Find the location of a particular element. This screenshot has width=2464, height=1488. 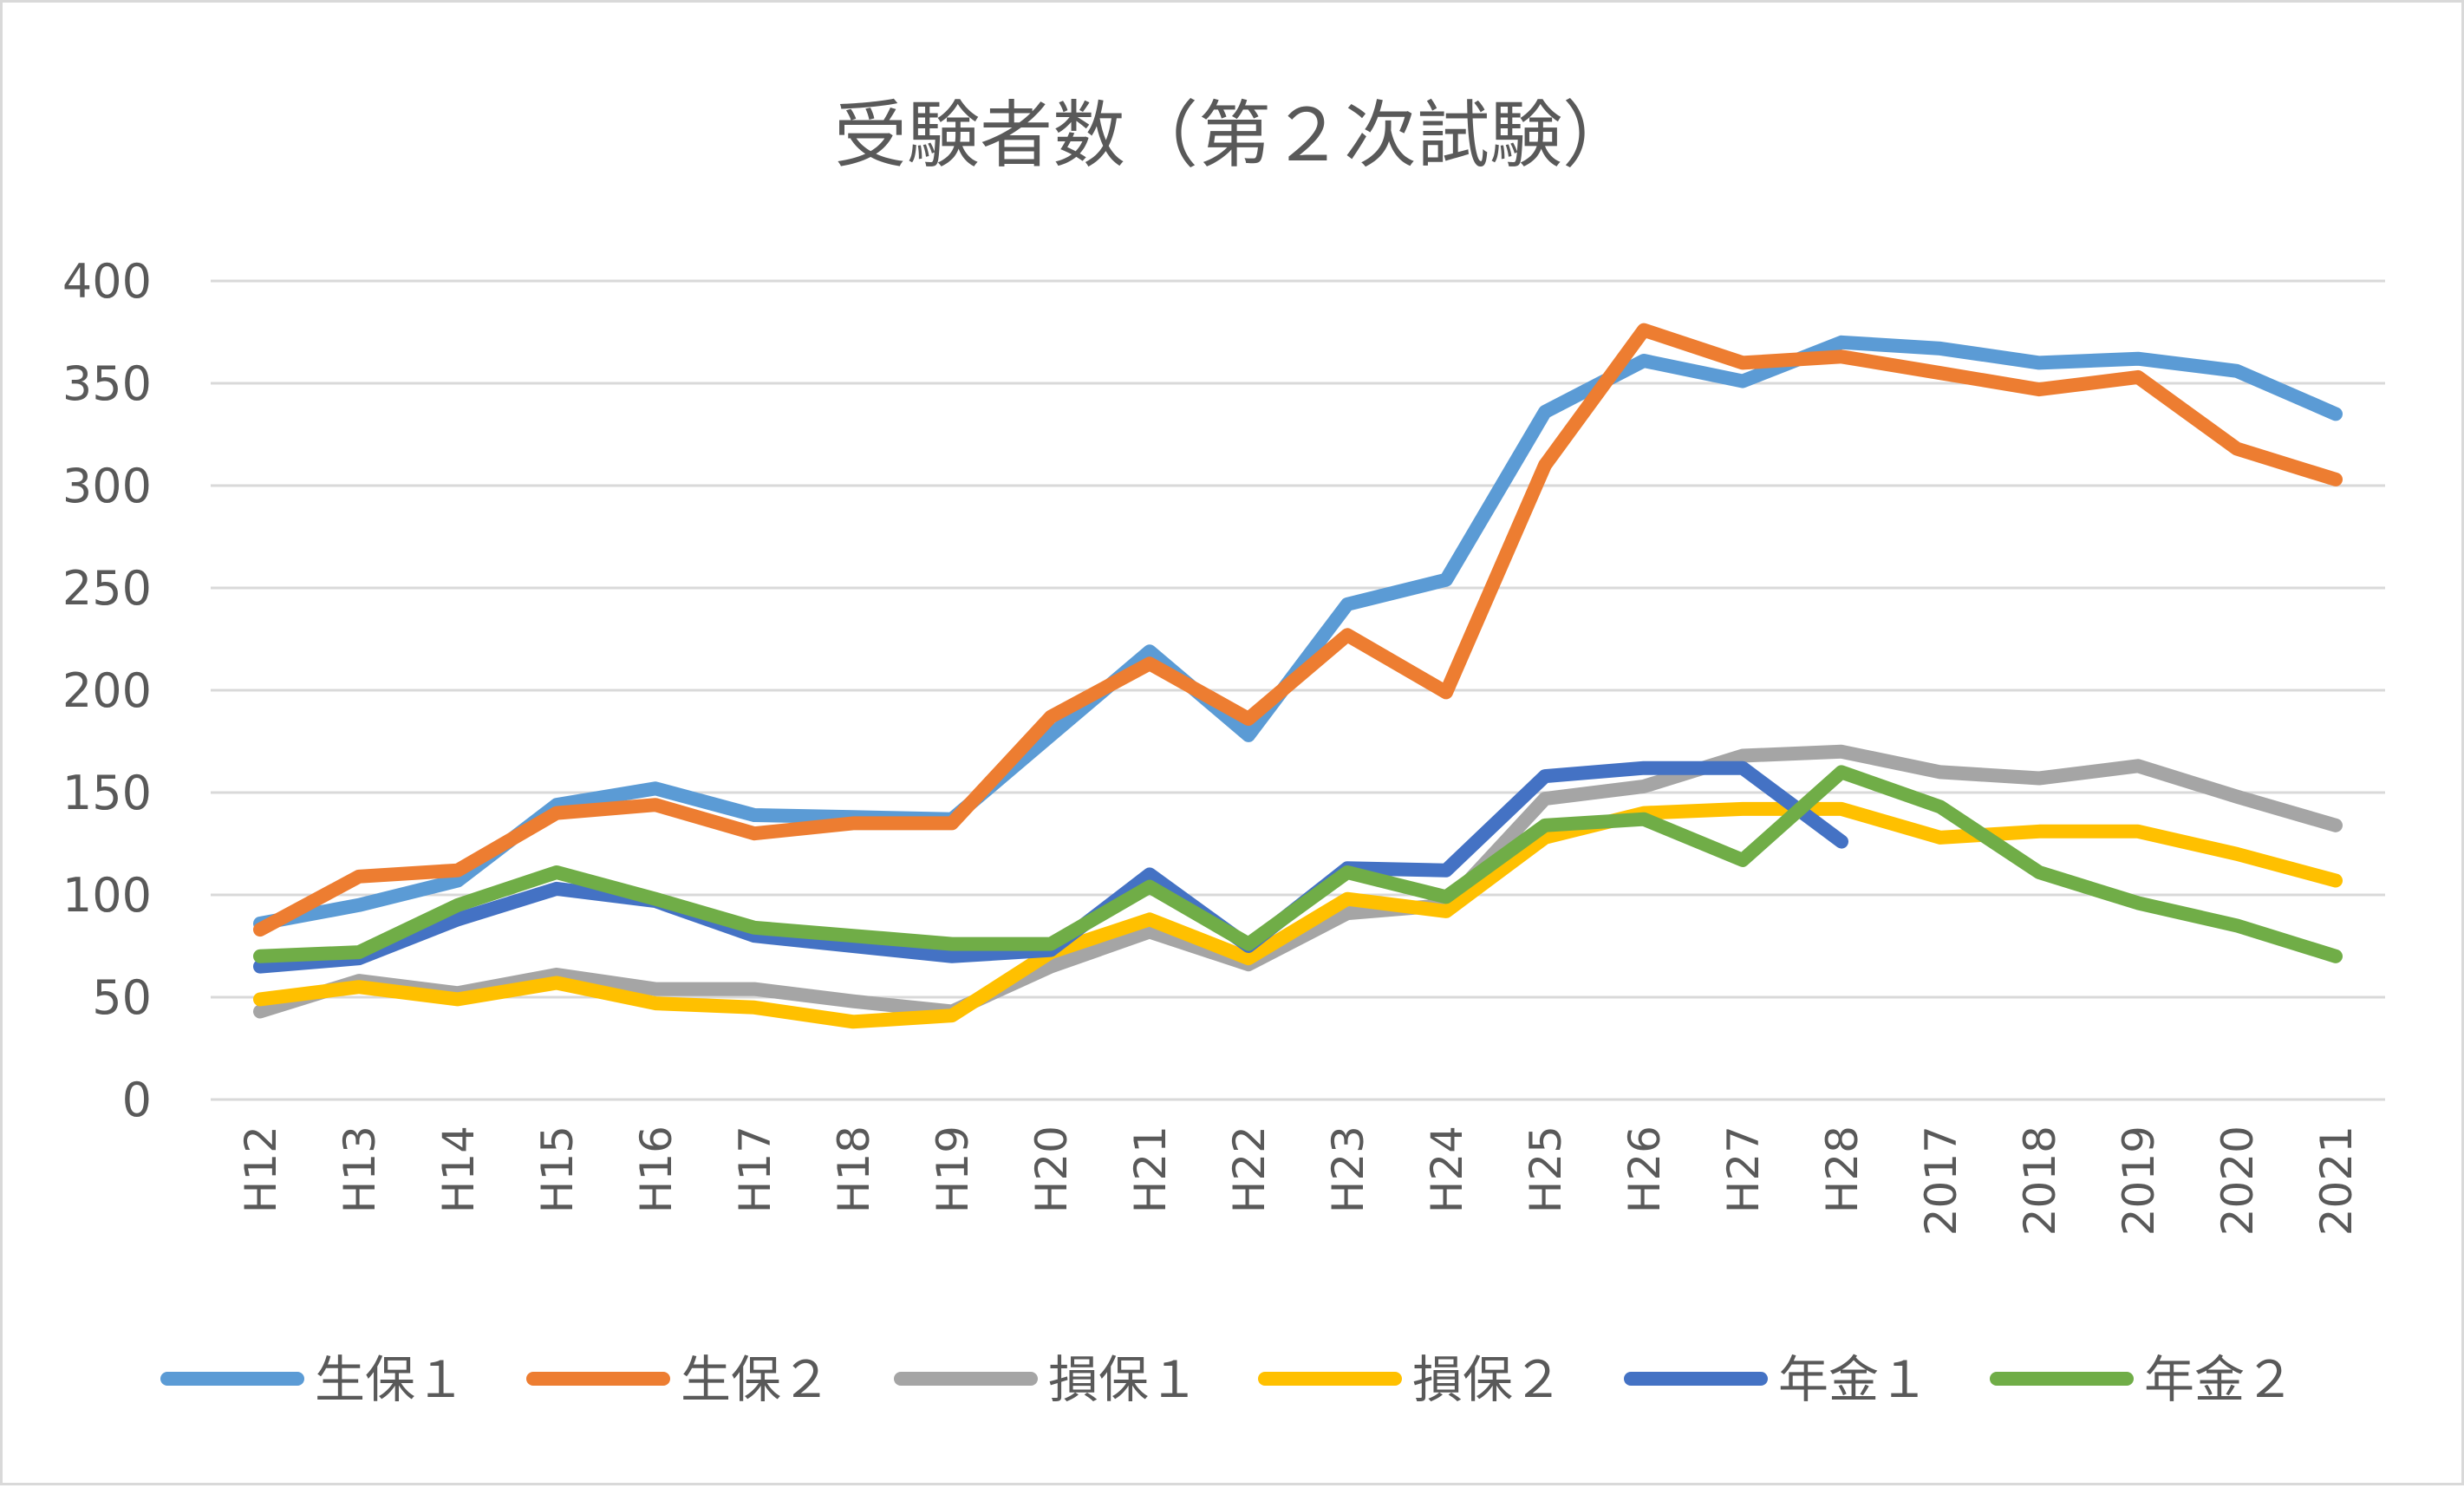

legend-label: 年金２ is located at coordinates (2219, 1379).